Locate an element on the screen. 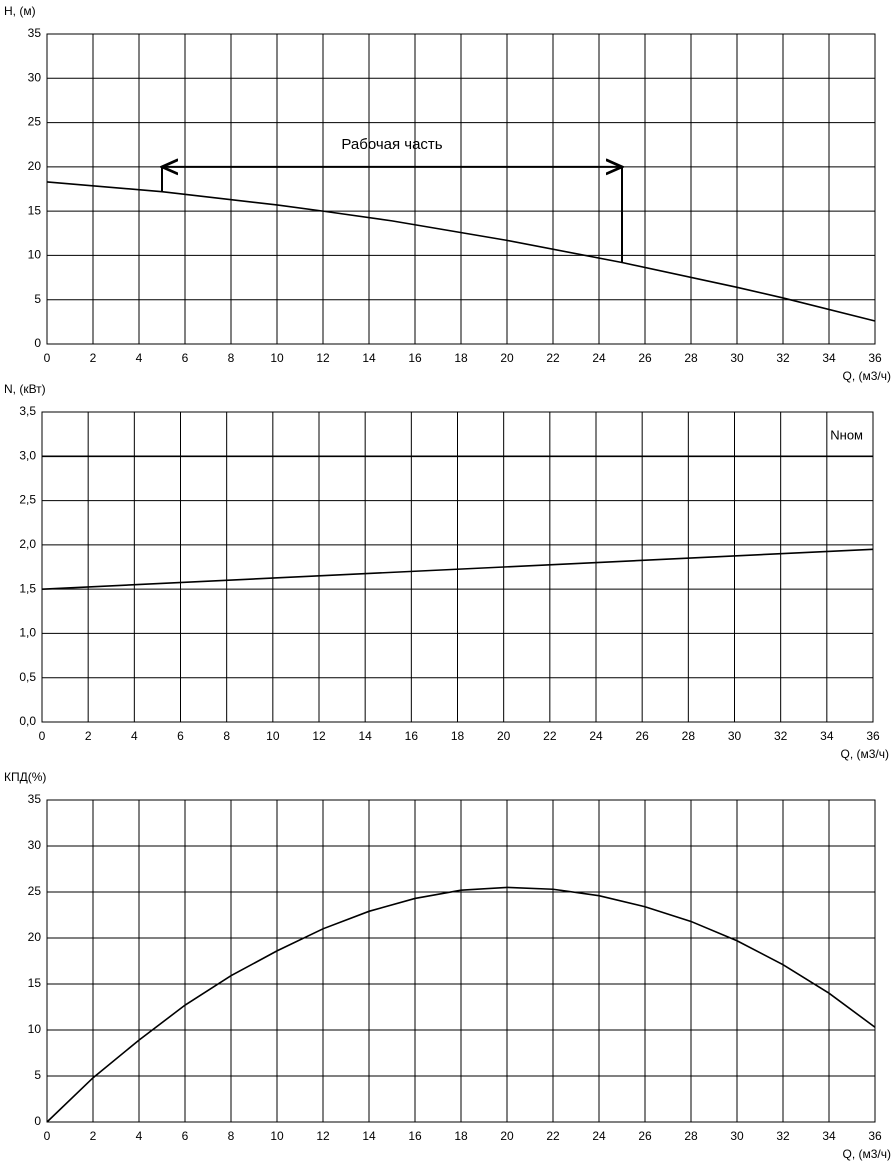  y-tick-label: 2,0 is located at coordinates (27, 544).